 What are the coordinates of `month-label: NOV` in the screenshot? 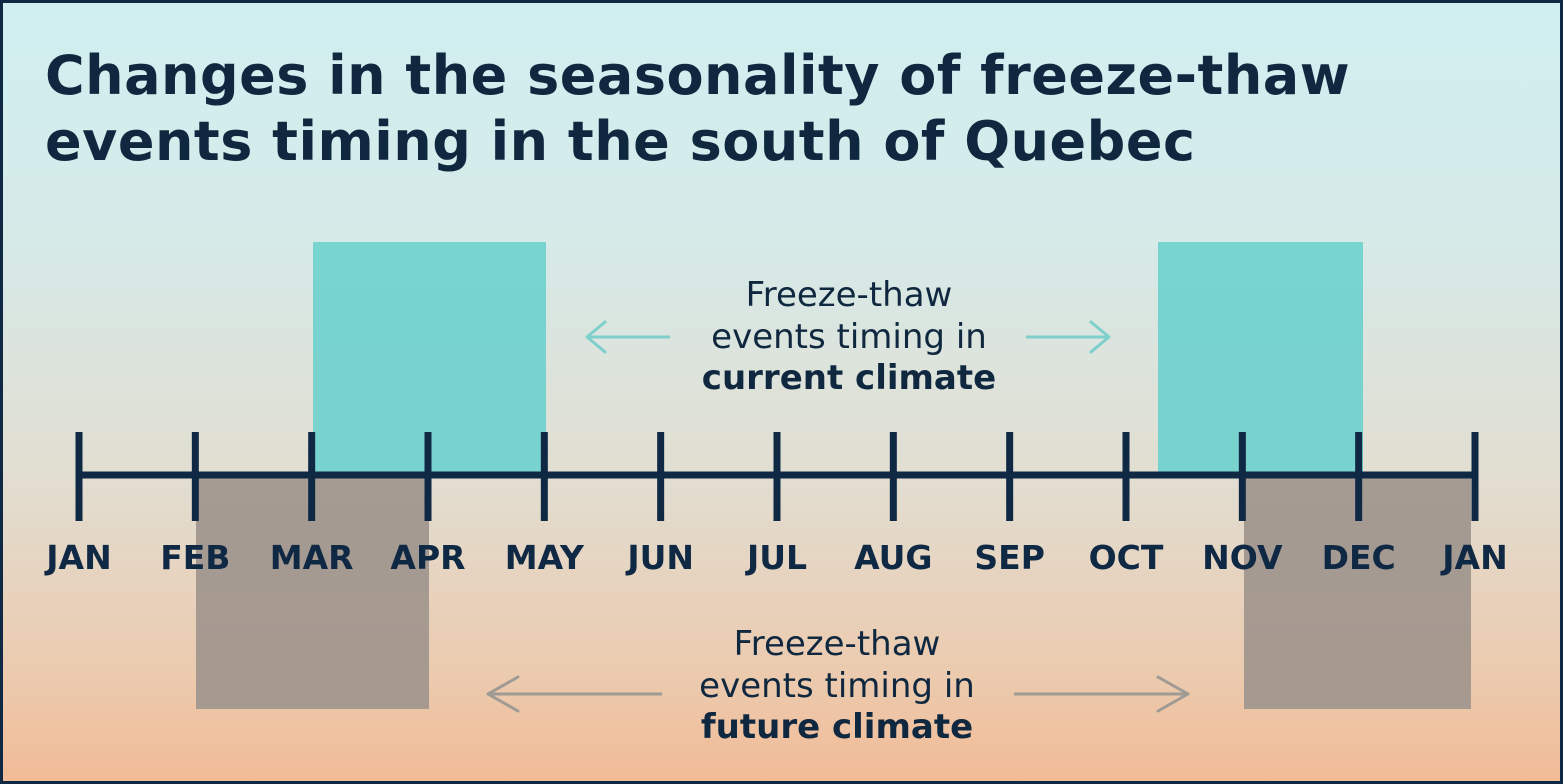 It's located at (1242, 557).